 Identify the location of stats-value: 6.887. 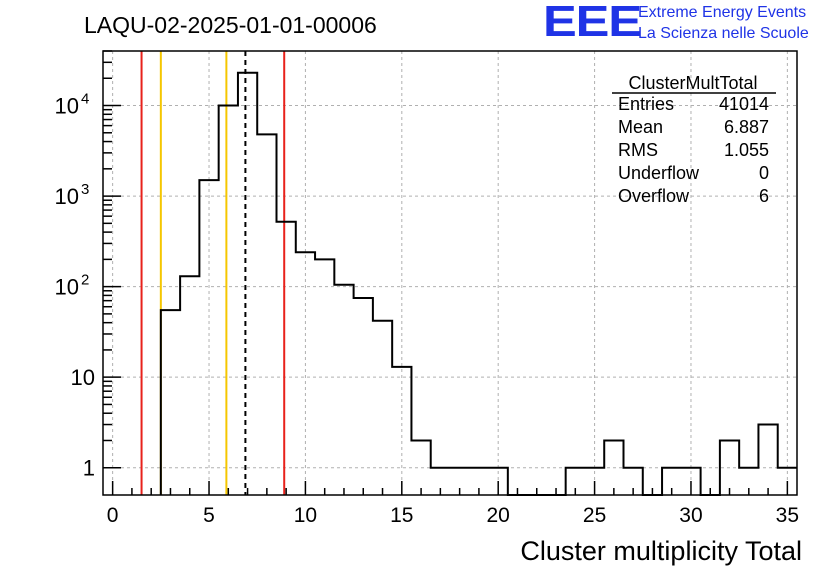
(746, 127).